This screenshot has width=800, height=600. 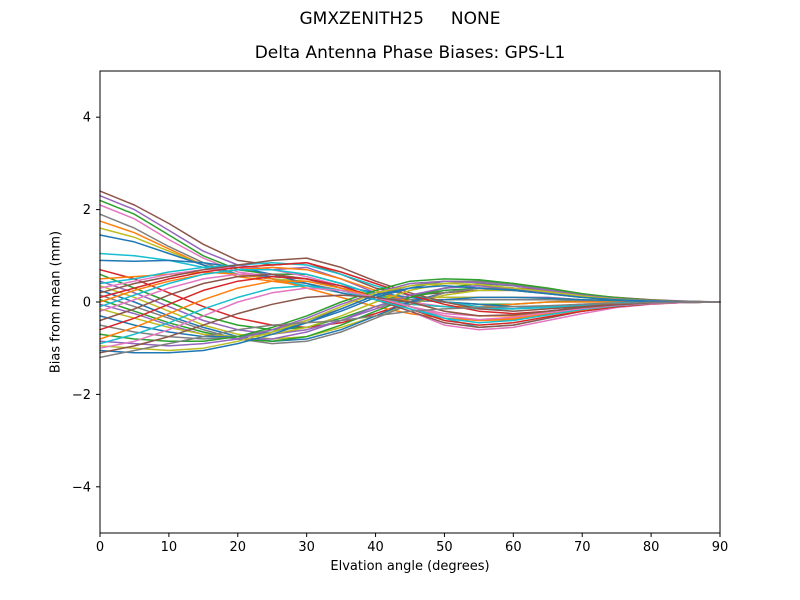 I want to click on x-tick-label: 40, so click(x=375, y=547).